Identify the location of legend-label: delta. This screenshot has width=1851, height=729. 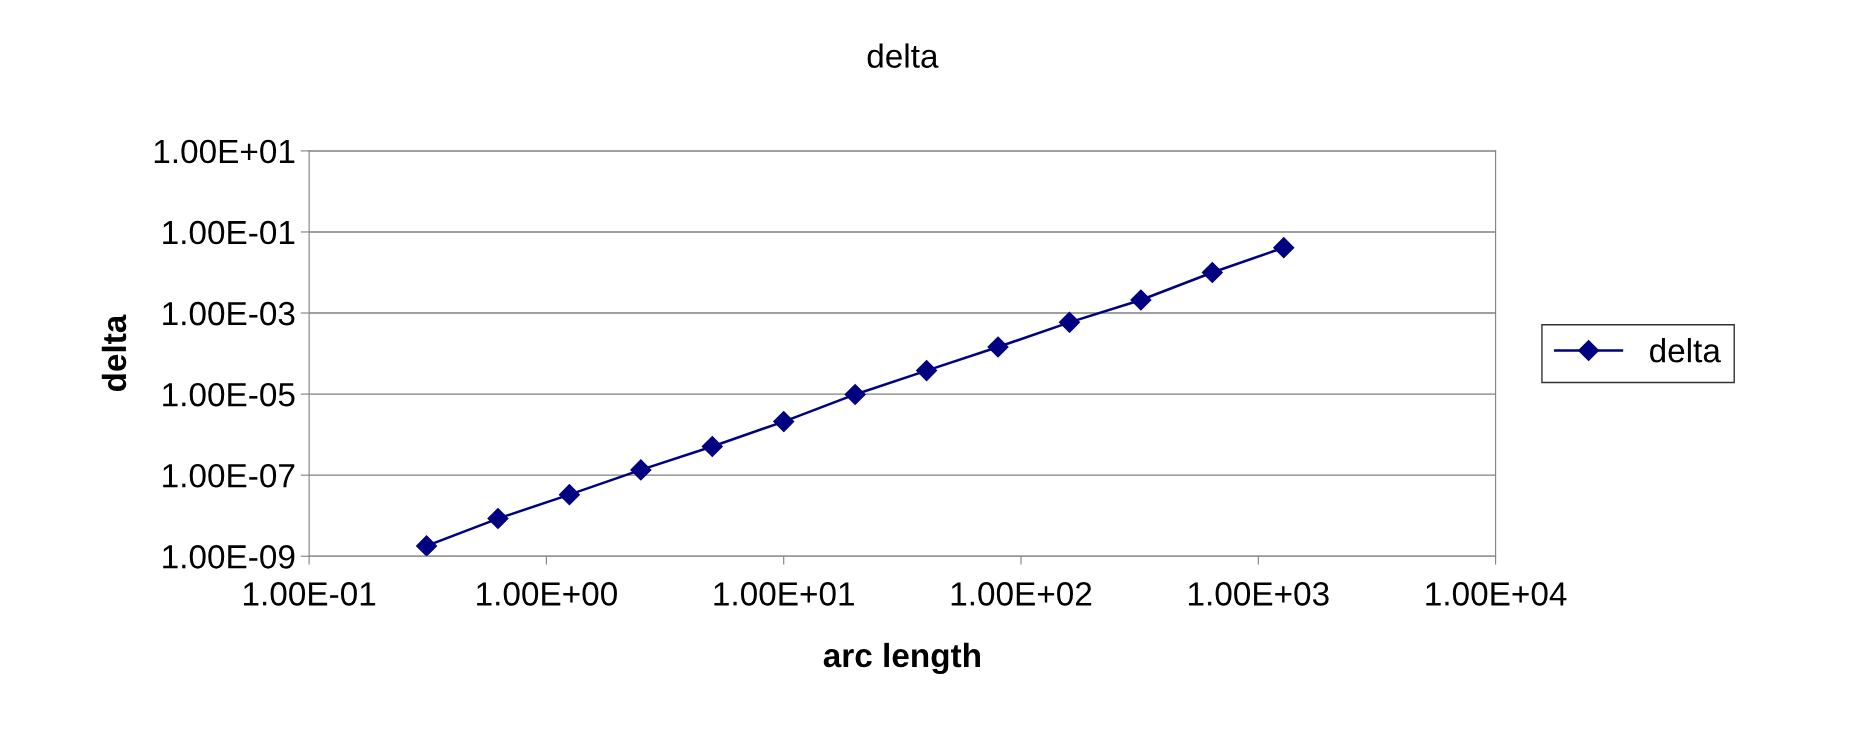
(1685, 350).